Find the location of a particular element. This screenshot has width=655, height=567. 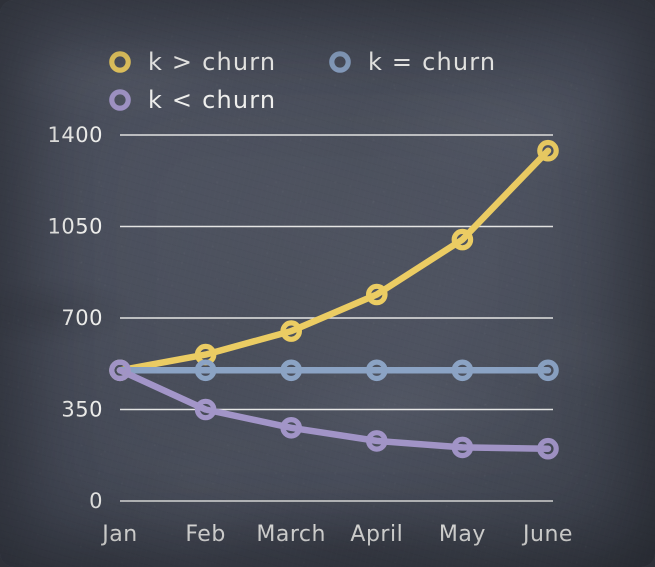

x-tick-label: May is located at coordinates (462, 534).